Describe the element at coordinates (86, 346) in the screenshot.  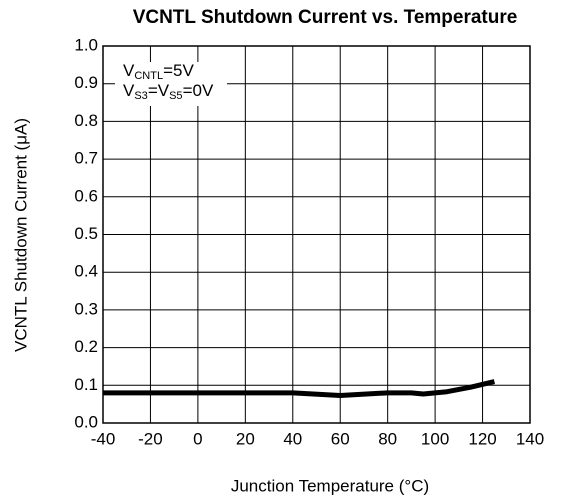
I see `y-tick-label: 0.2` at that location.